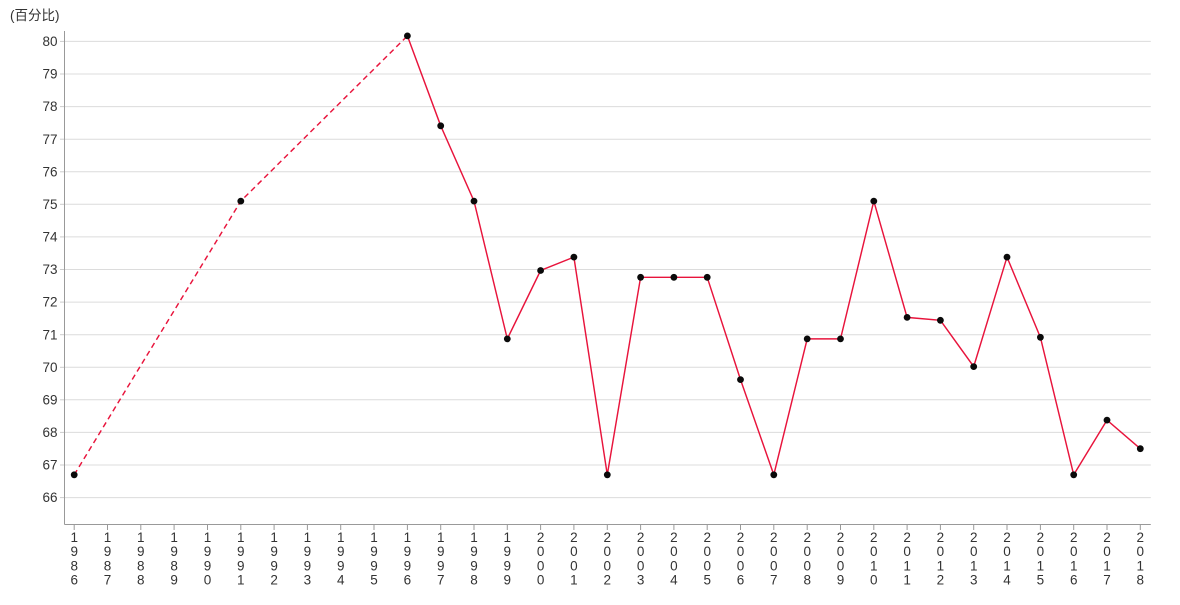 This screenshot has width=1180, height=605. Describe the element at coordinates (49, 302) in the screenshot. I see `svg-text: 72` at that location.